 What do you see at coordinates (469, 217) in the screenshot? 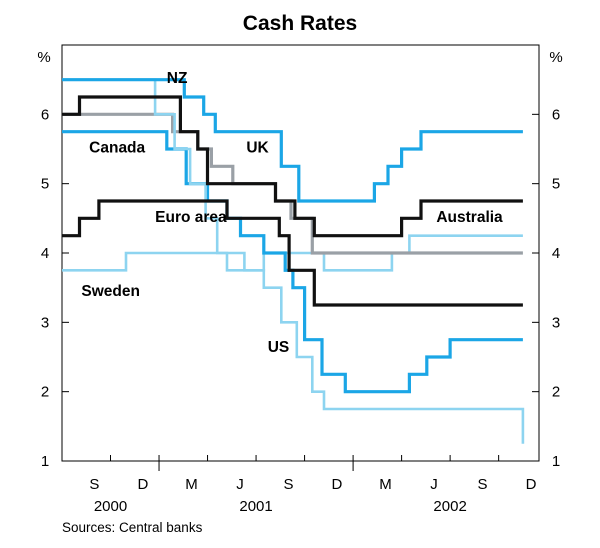
I see `label-australia: Australia` at bounding box center [469, 217].